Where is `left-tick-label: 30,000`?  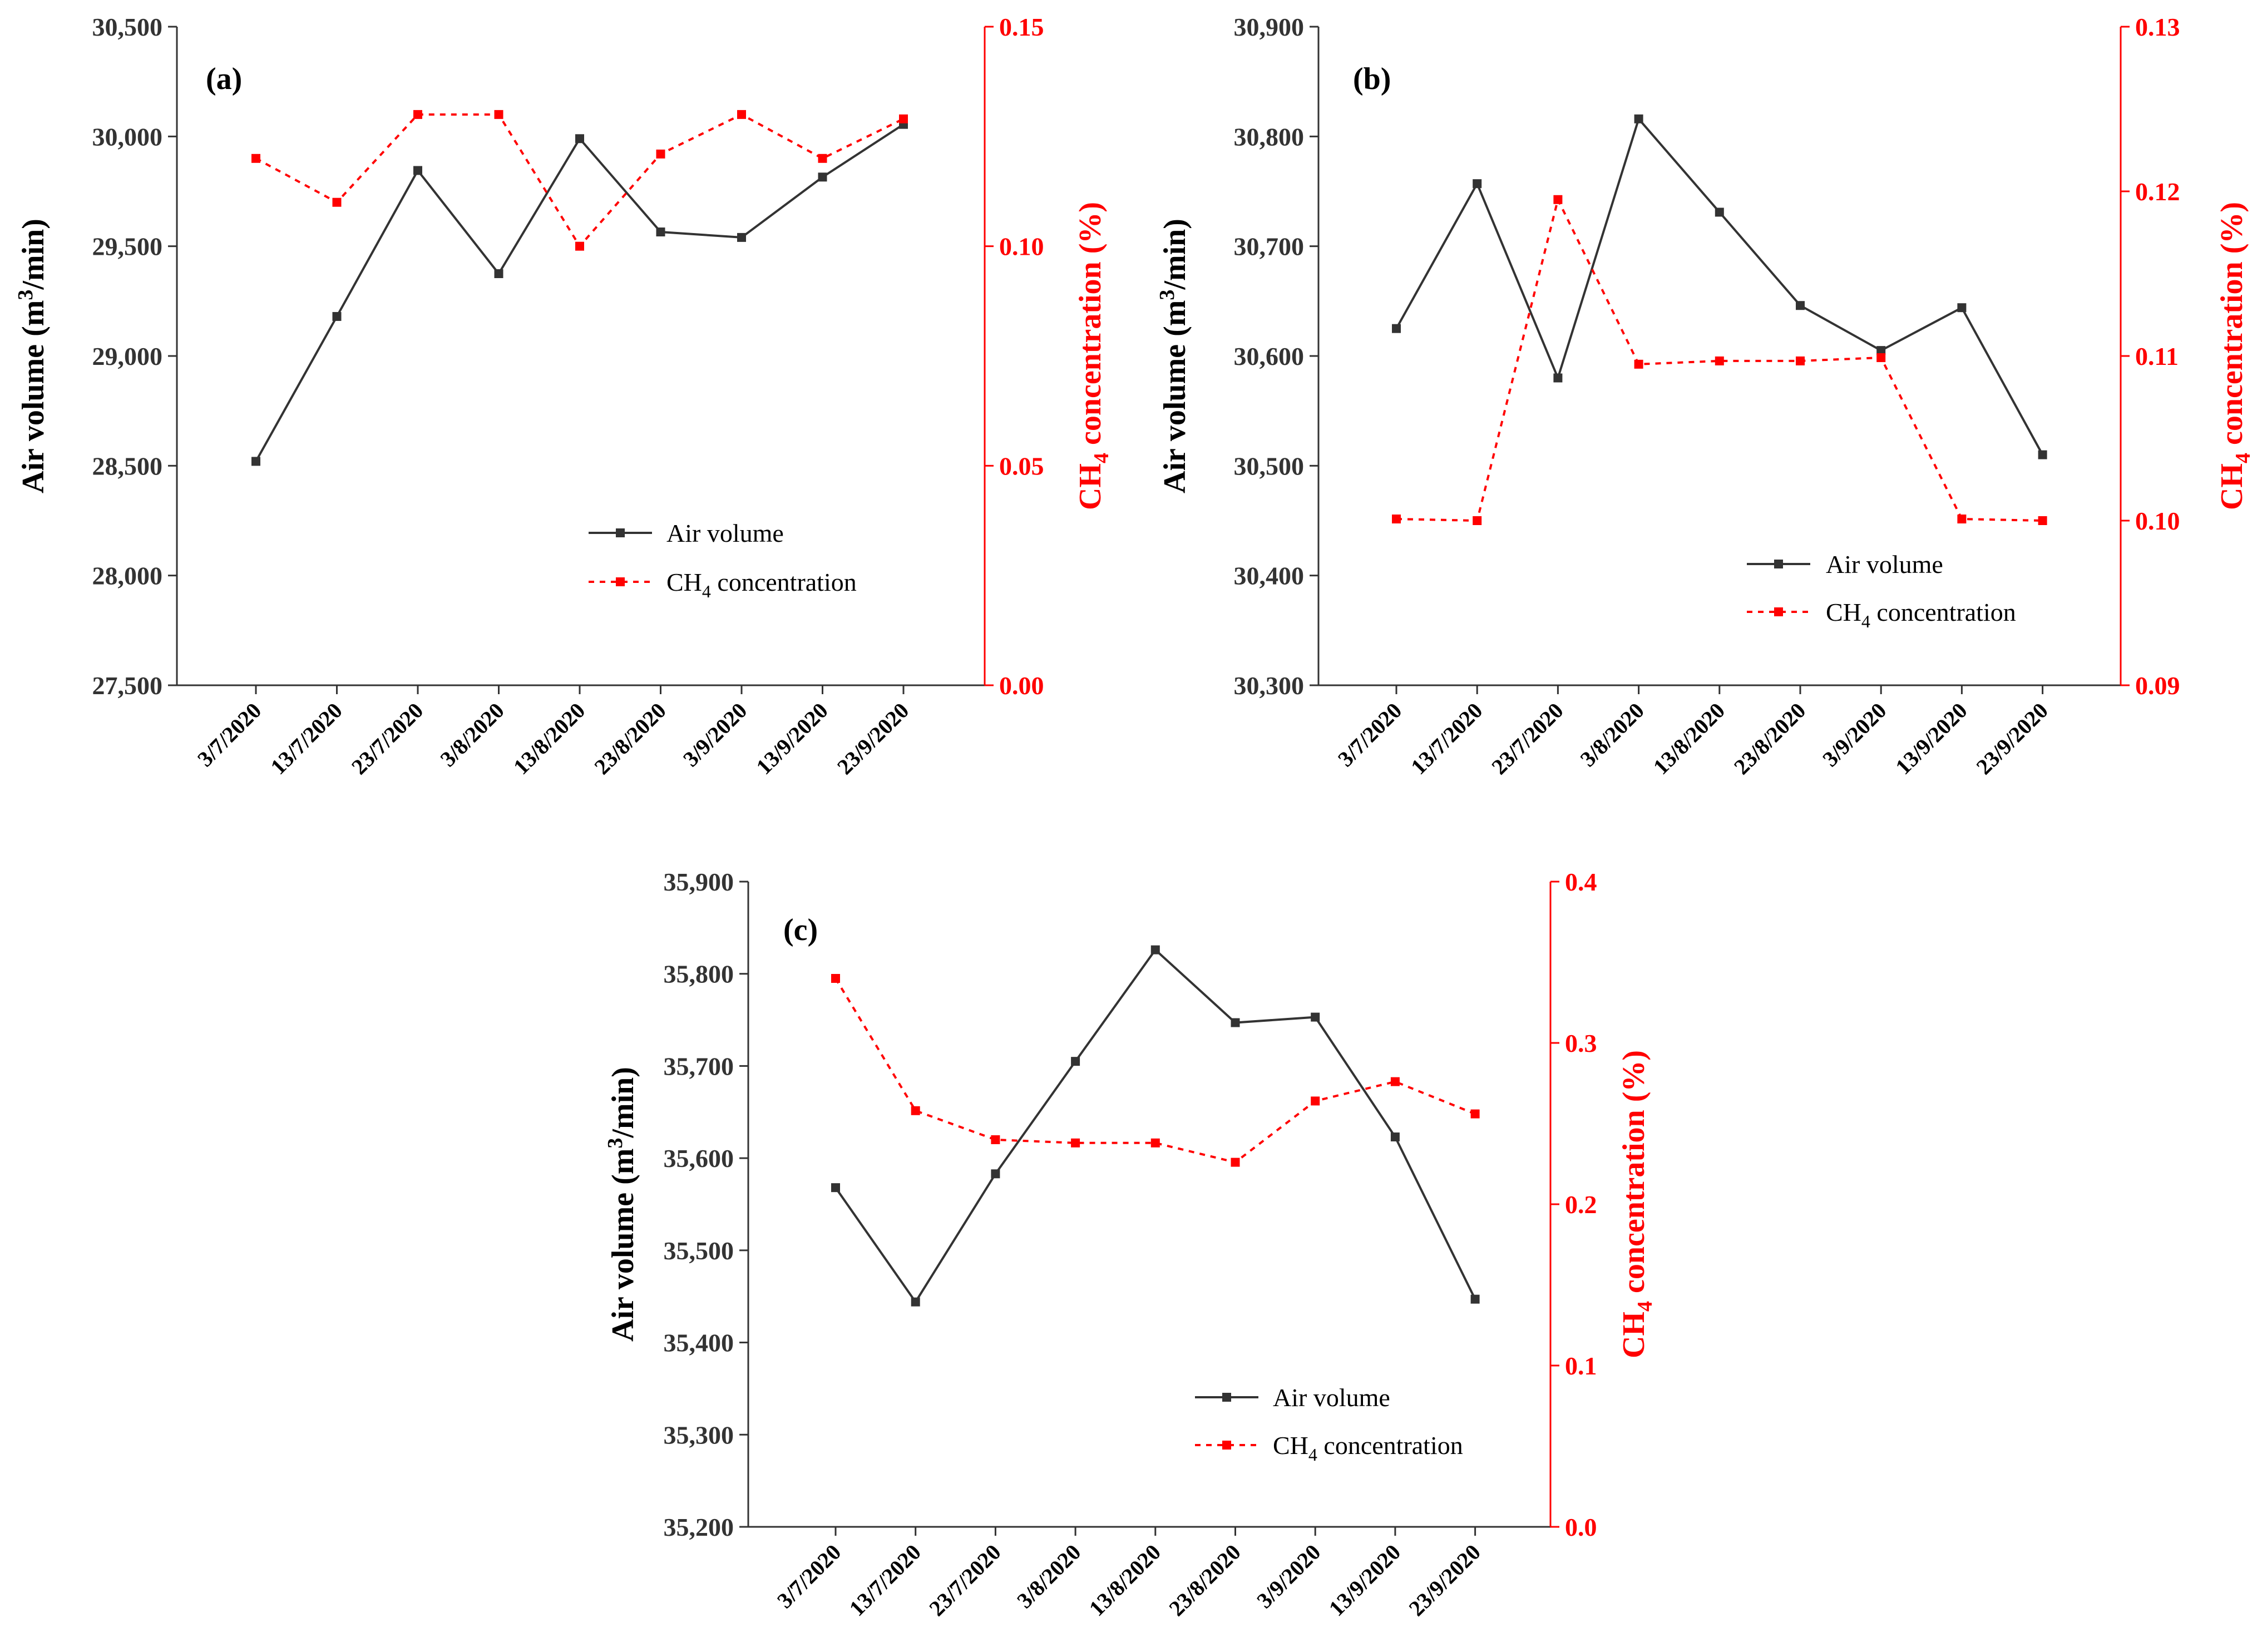 left-tick-label: 30,000 is located at coordinates (127, 136).